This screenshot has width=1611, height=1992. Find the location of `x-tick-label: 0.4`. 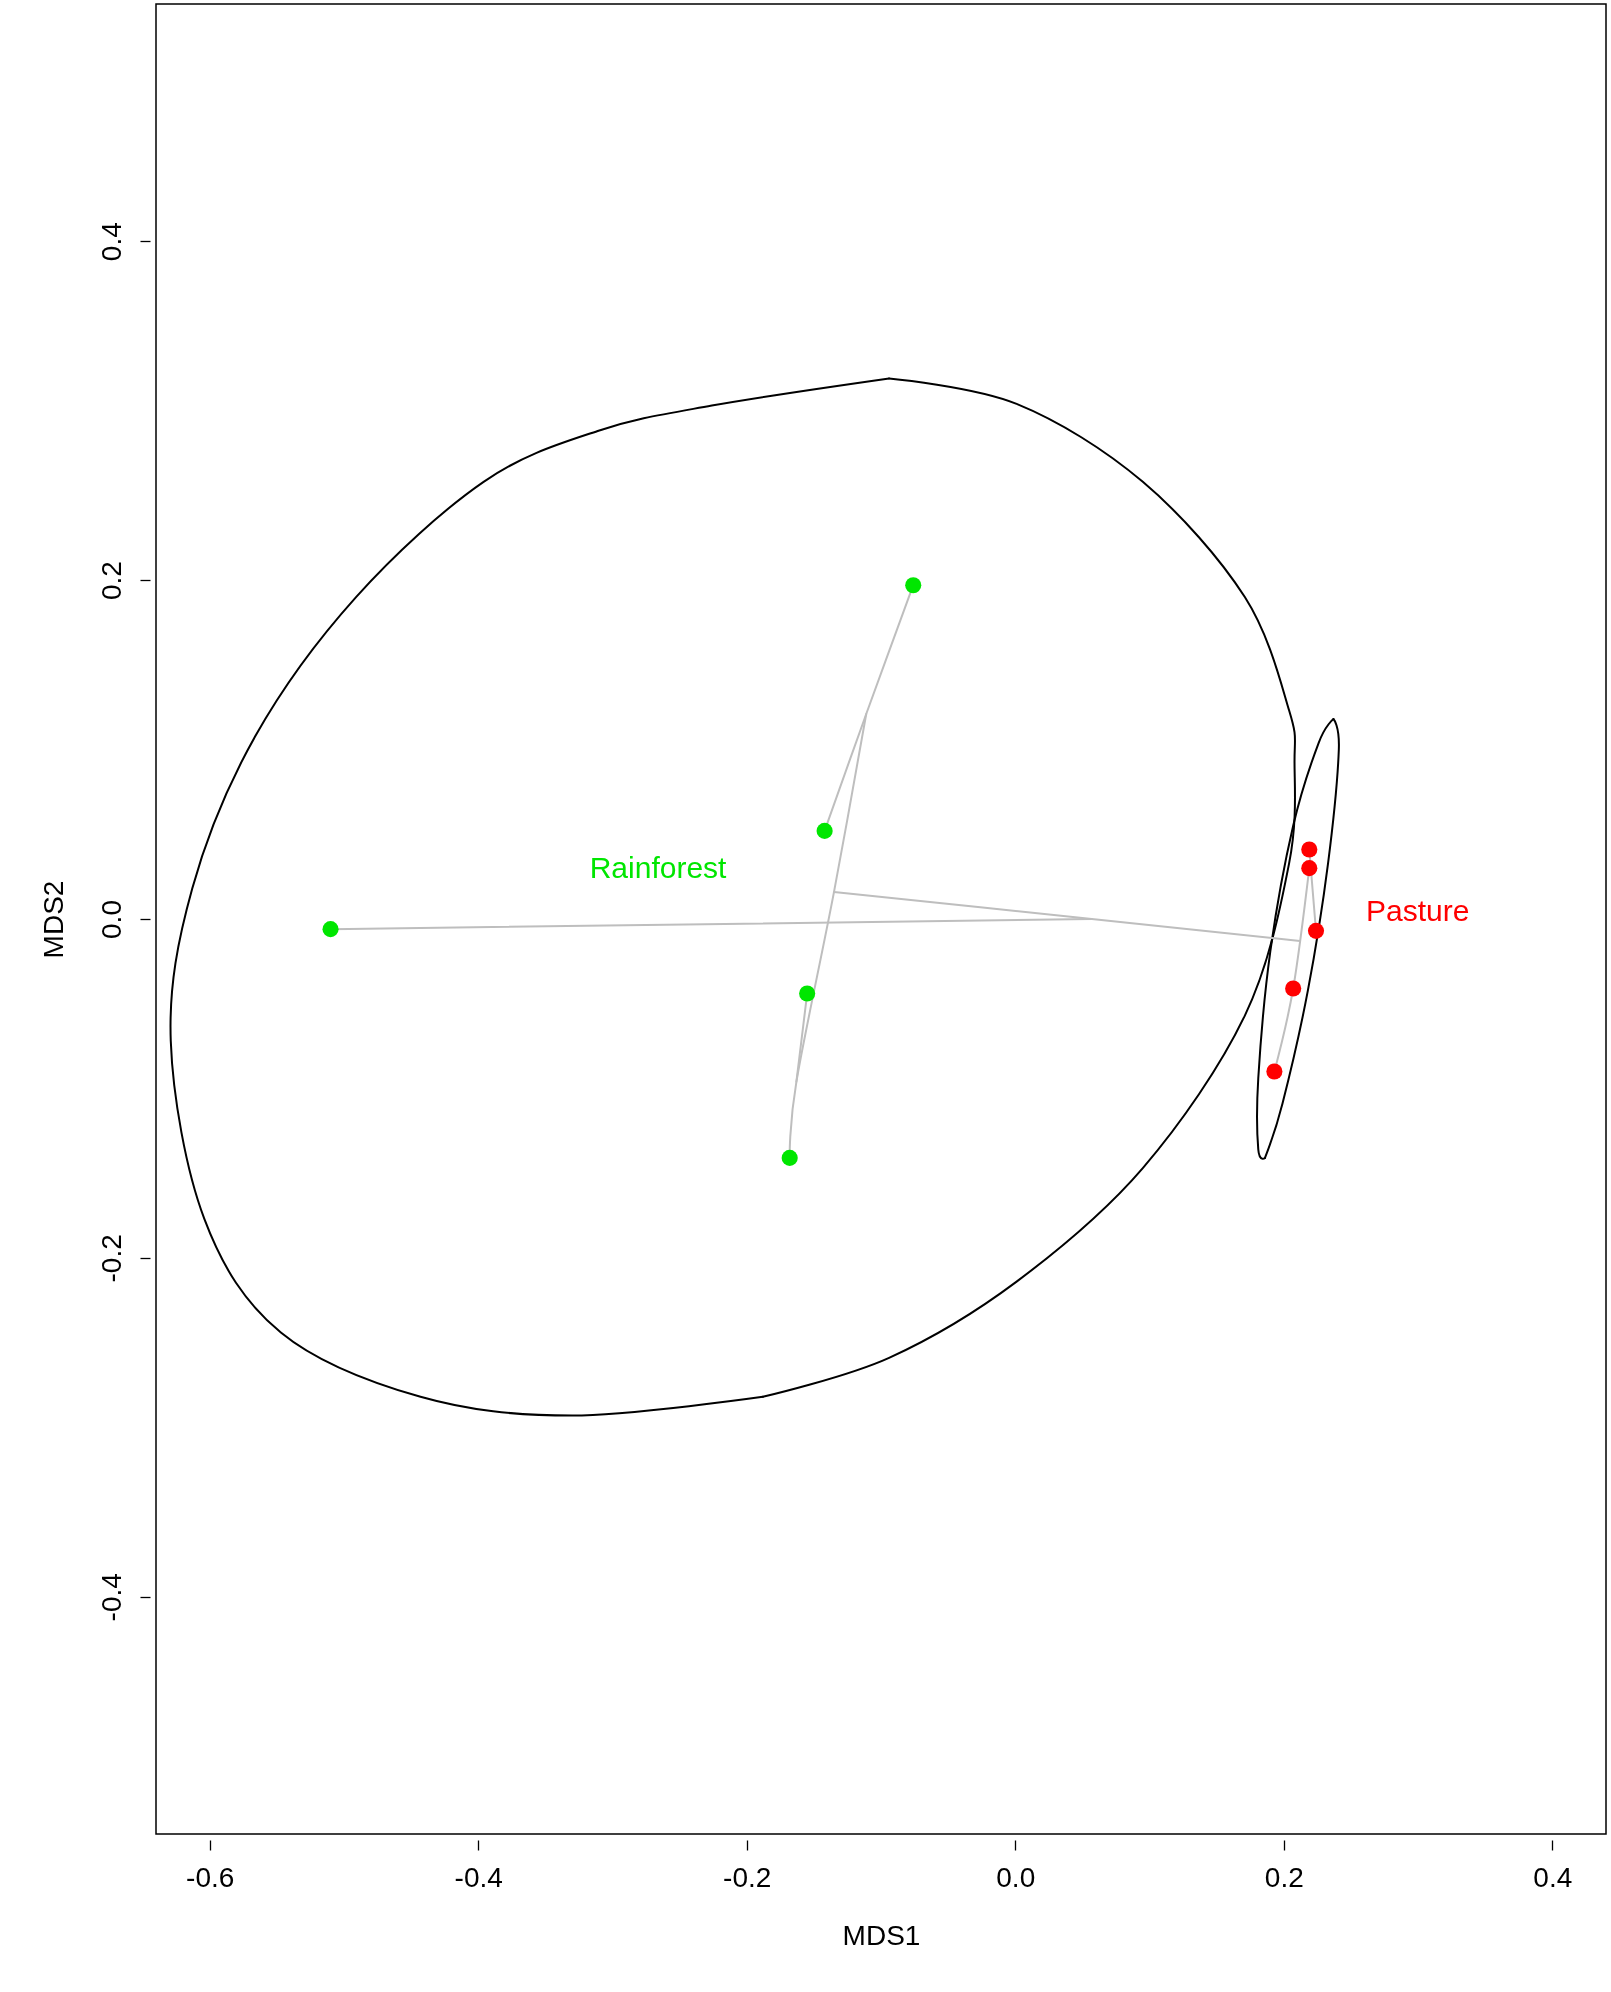

x-tick-label: 0.4 is located at coordinates (1553, 1877).